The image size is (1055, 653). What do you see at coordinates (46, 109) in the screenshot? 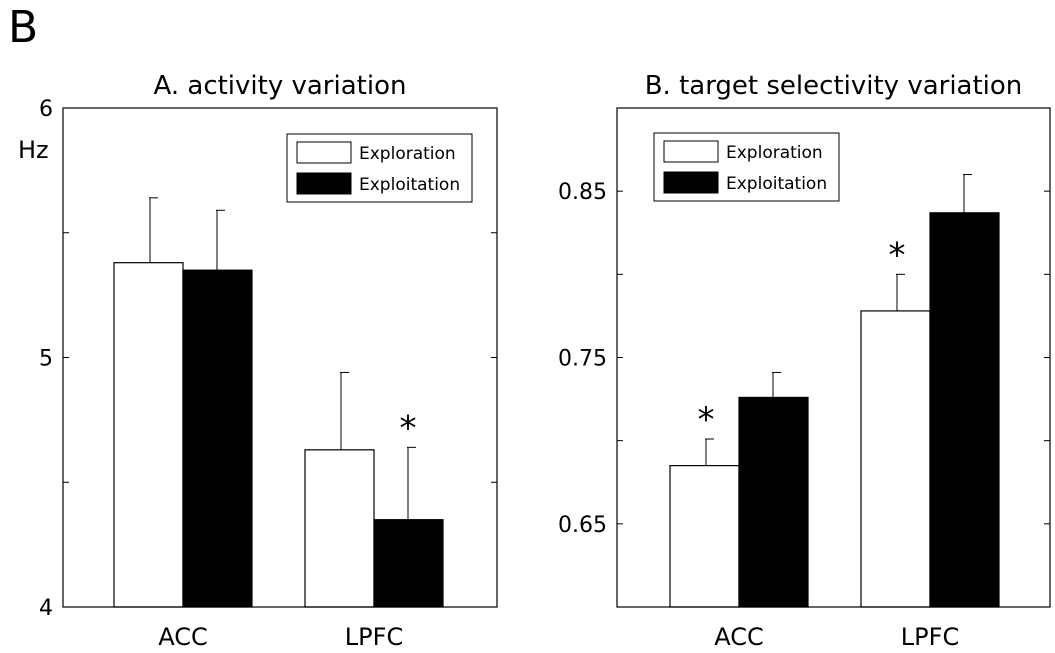
I see `y-tick-label: 6` at bounding box center [46, 109].